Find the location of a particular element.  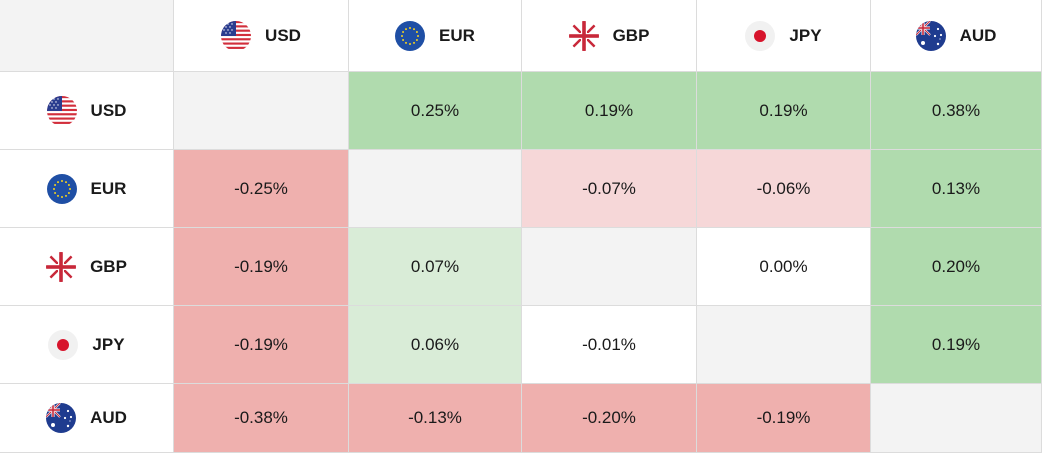

cell-usd-gbp: 0.19% is located at coordinates (609, 111).